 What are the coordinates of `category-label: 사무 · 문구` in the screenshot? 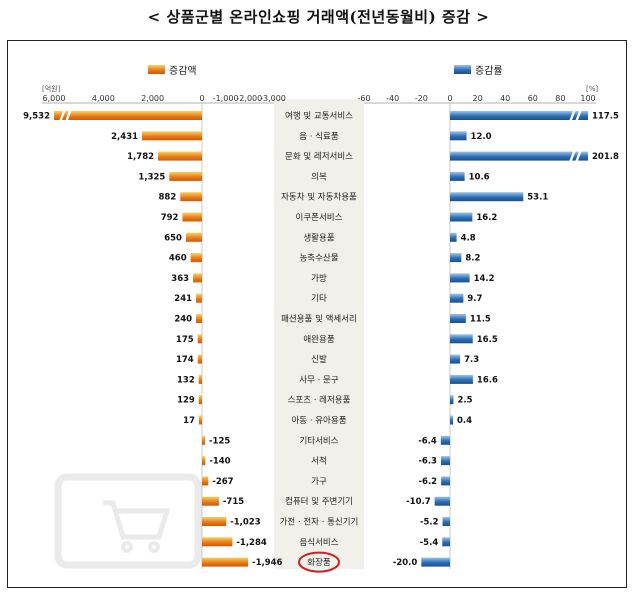 It's located at (319, 380).